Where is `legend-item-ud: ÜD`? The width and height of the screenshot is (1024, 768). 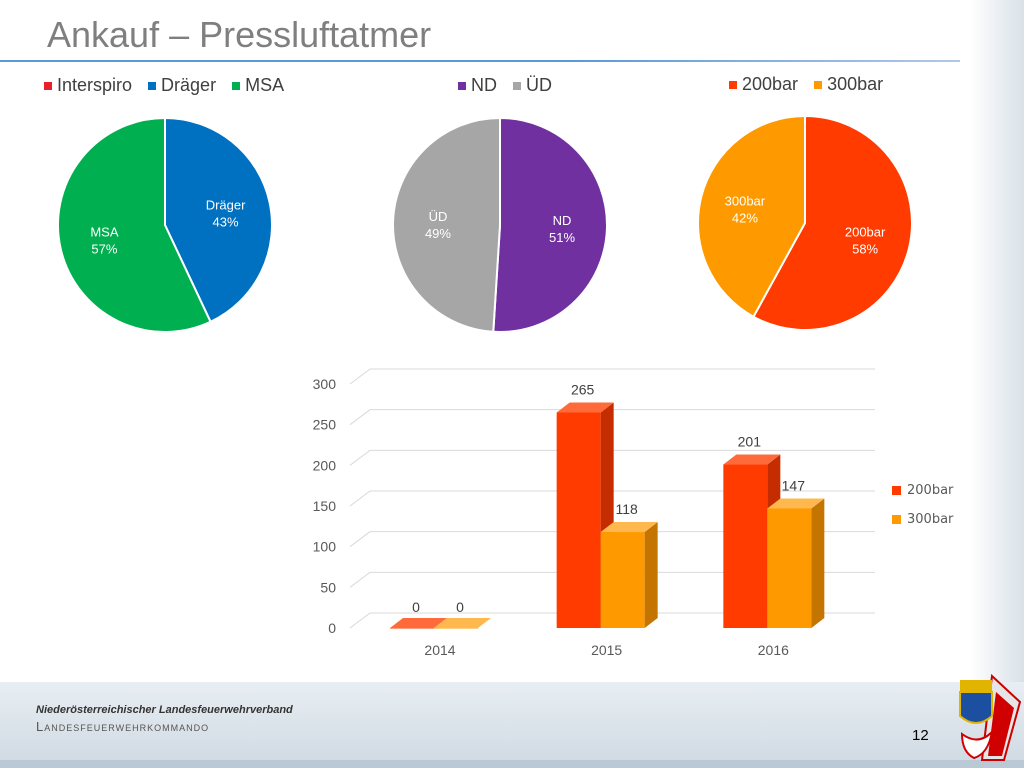 legend-item-ud: ÜD is located at coordinates (532, 85).